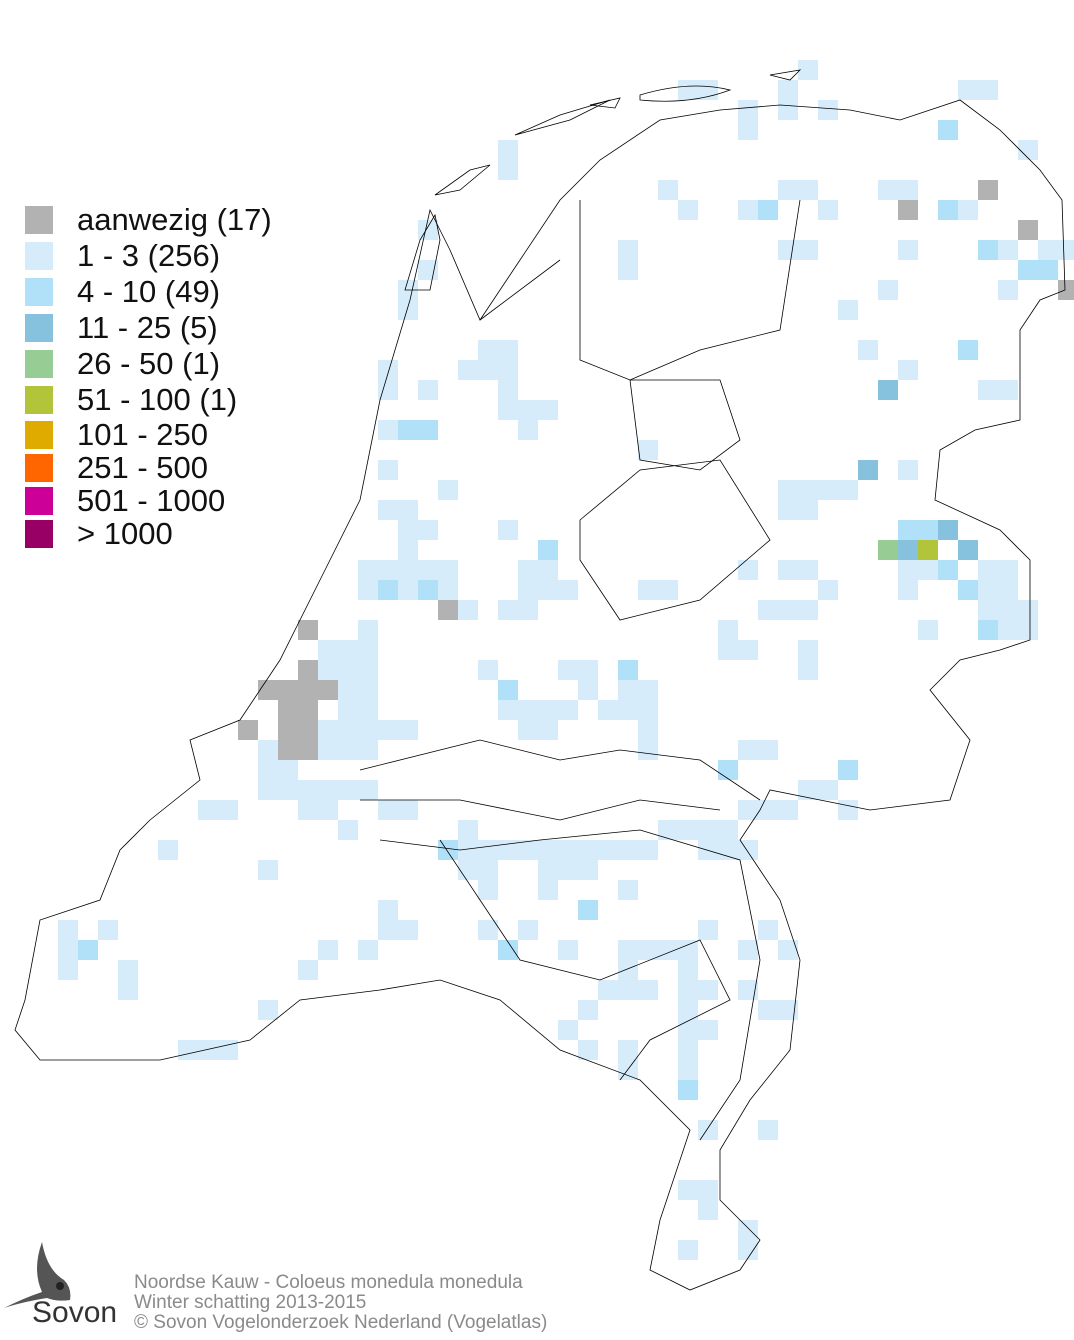 Image resolution: width=1074 pixels, height=1340 pixels. What do you see at coordinates (148, 533) in the screenshot?
I see `legend-item: > 1000` at bounding box center [148, 533].